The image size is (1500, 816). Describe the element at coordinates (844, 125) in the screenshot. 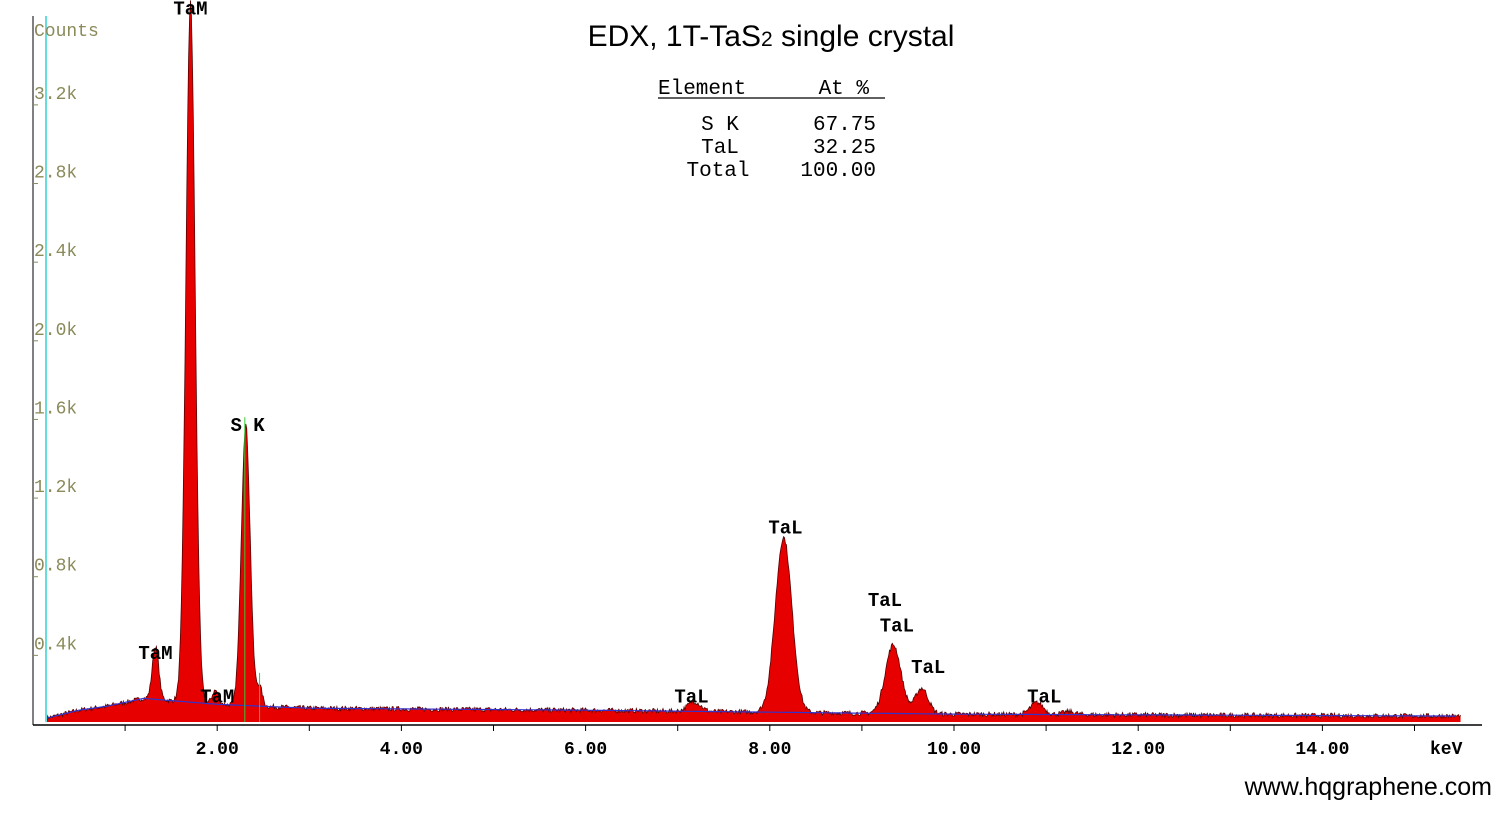

I see `table-row-value: 67.75` at that location.